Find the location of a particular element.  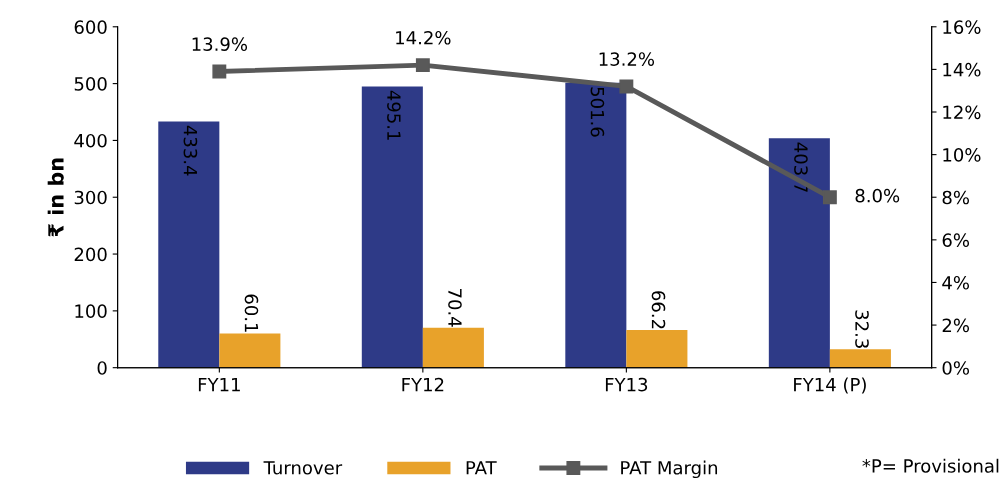

data-label: 14.2% is located at coordinates (423, 37).